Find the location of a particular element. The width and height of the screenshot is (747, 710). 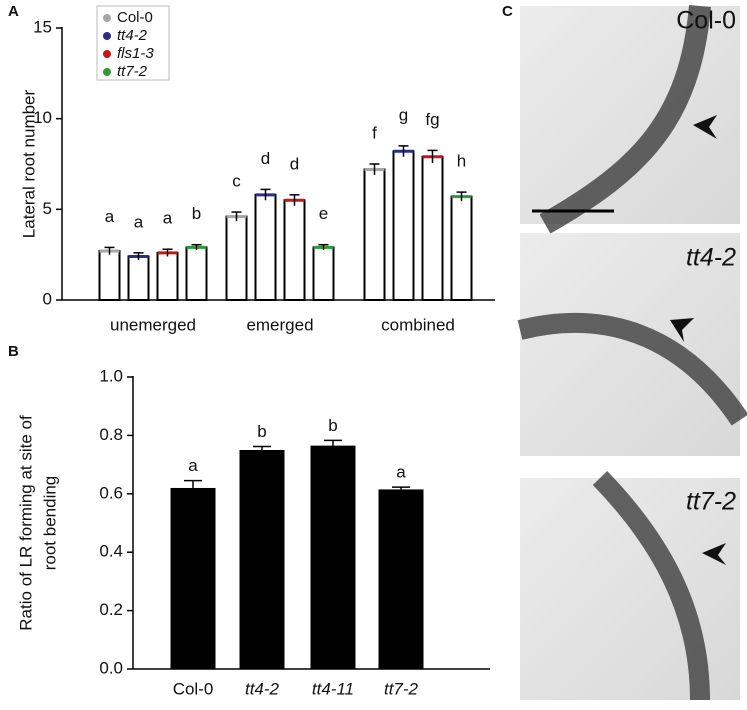

x-tick-label: Col-0 is located at coordinates (193, 688).